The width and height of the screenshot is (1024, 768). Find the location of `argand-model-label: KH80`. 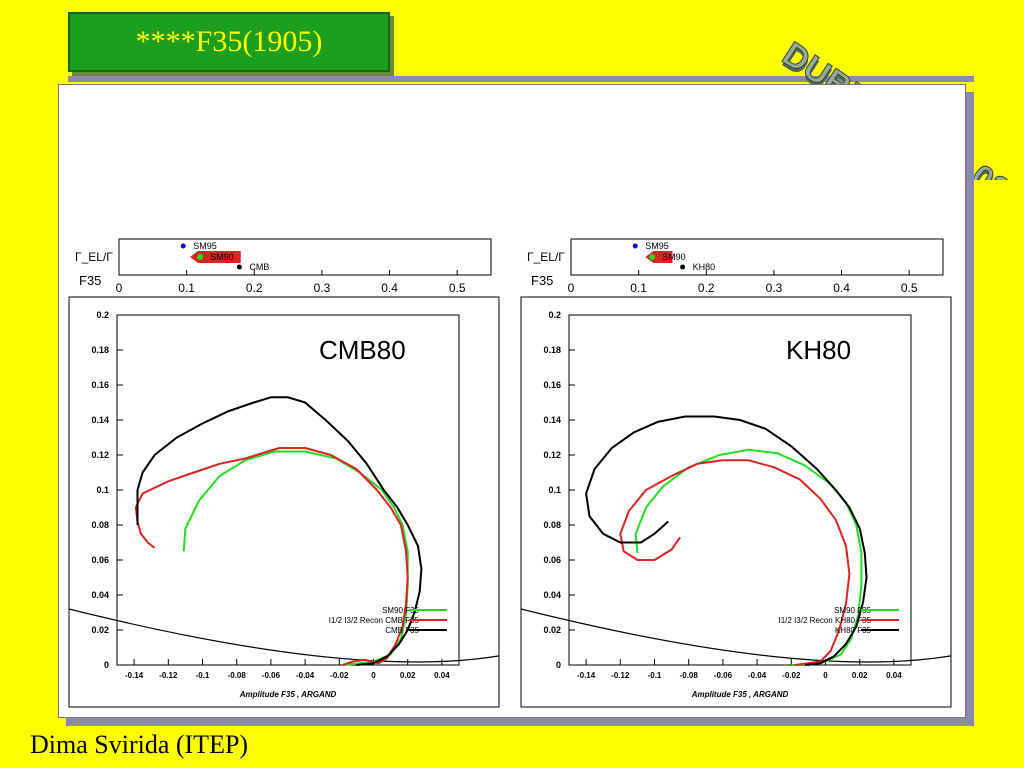

argand-model-label: KH80 is located at coordinates (818, 350).